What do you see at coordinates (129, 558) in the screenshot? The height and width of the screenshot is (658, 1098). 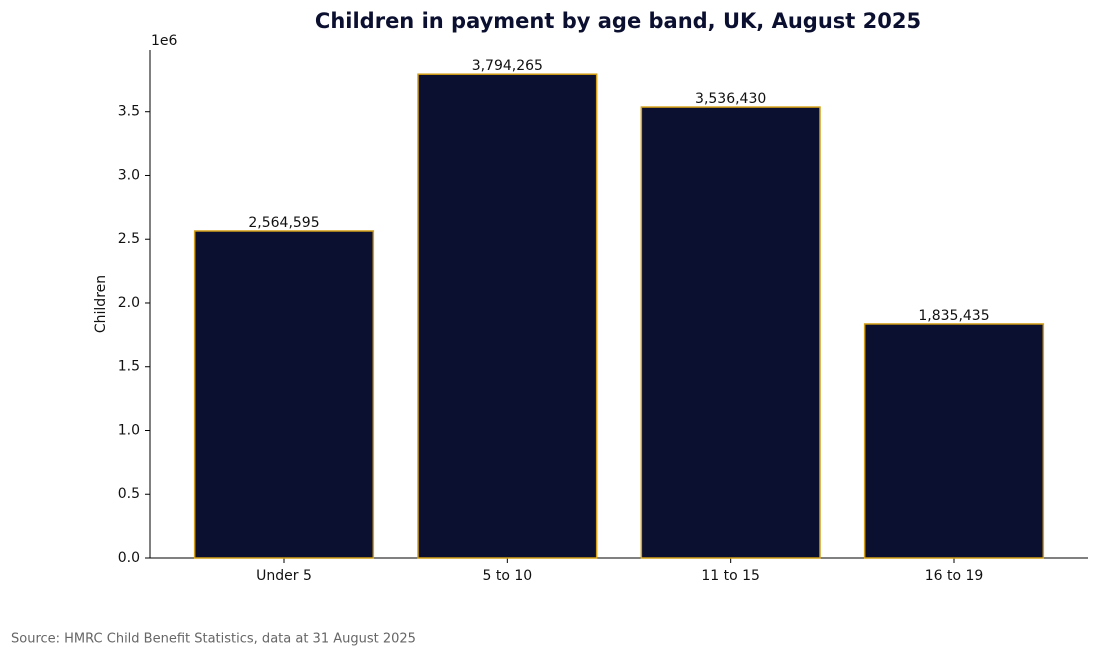 I see `y-tick-label: 0.0` at bounding box center [129, 558].